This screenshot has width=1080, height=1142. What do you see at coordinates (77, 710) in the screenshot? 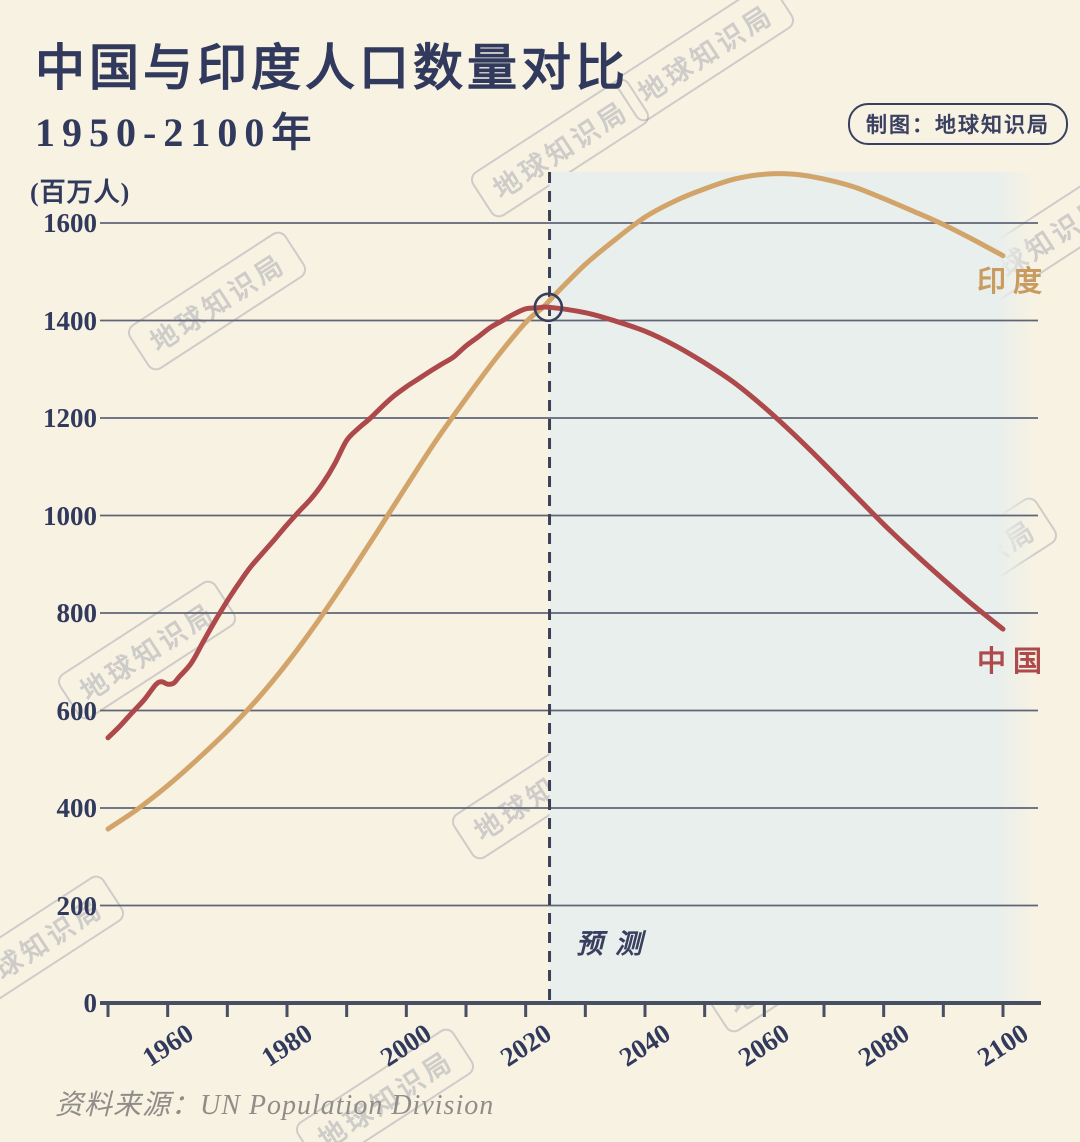
I see `y-tick-label-600: 600` at bounding box center [77, 710].